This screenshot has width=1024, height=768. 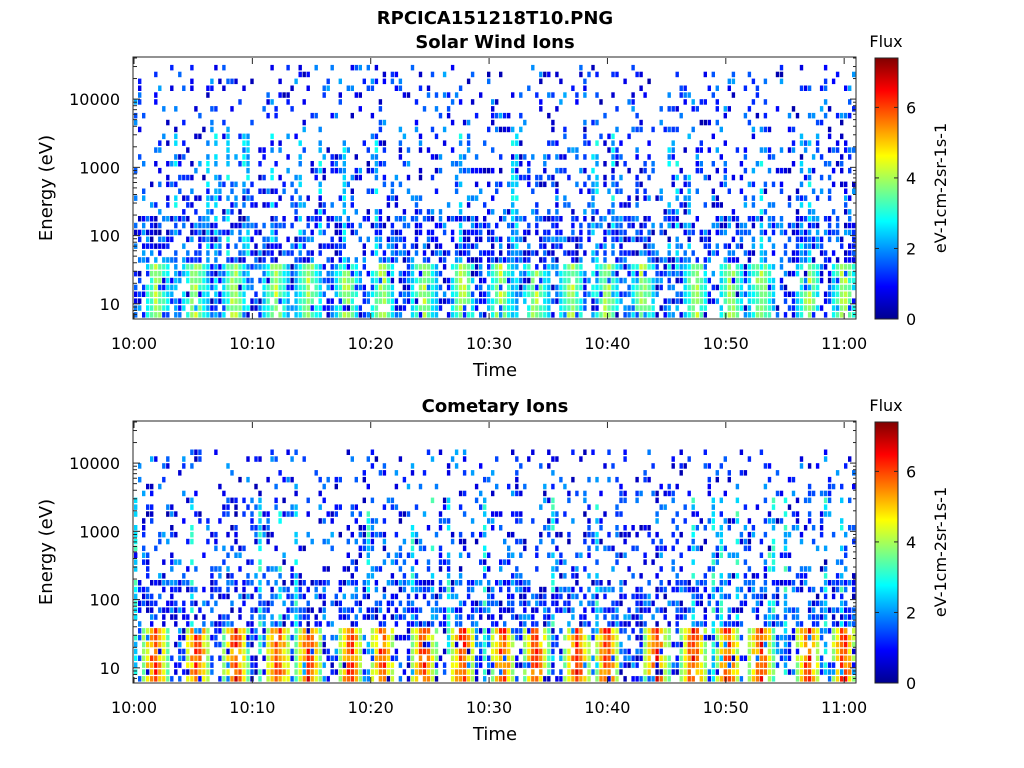 I want to click on x-tick-label: 10:50, so click(x=726, y=343).